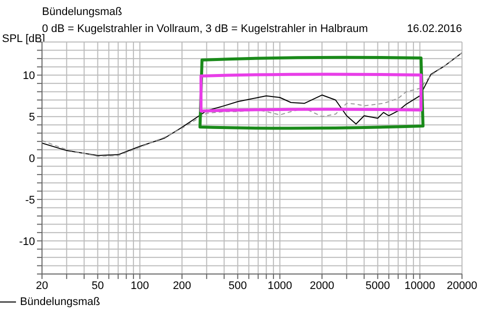  Describe the element at coordinates (237, 286) in the screenshot. I see `x-tick-label: 500` at that location.